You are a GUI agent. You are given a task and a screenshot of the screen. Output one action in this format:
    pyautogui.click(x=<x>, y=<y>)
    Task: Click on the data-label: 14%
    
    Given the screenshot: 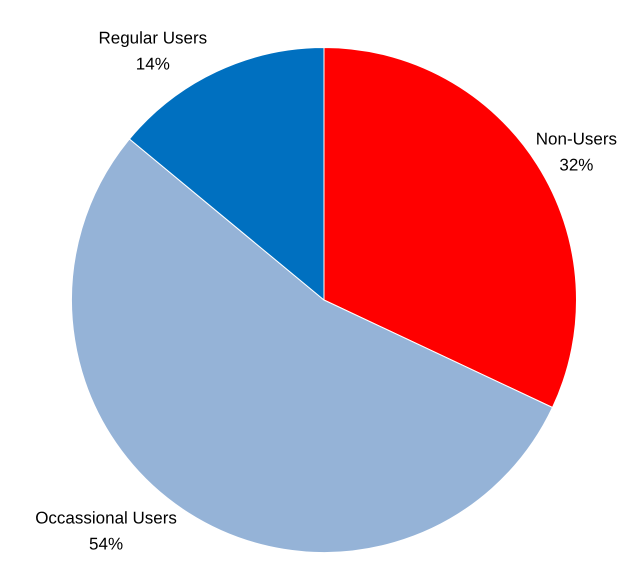 What is the action you would take?
    pyautogui.click(x=153, y=64)
    